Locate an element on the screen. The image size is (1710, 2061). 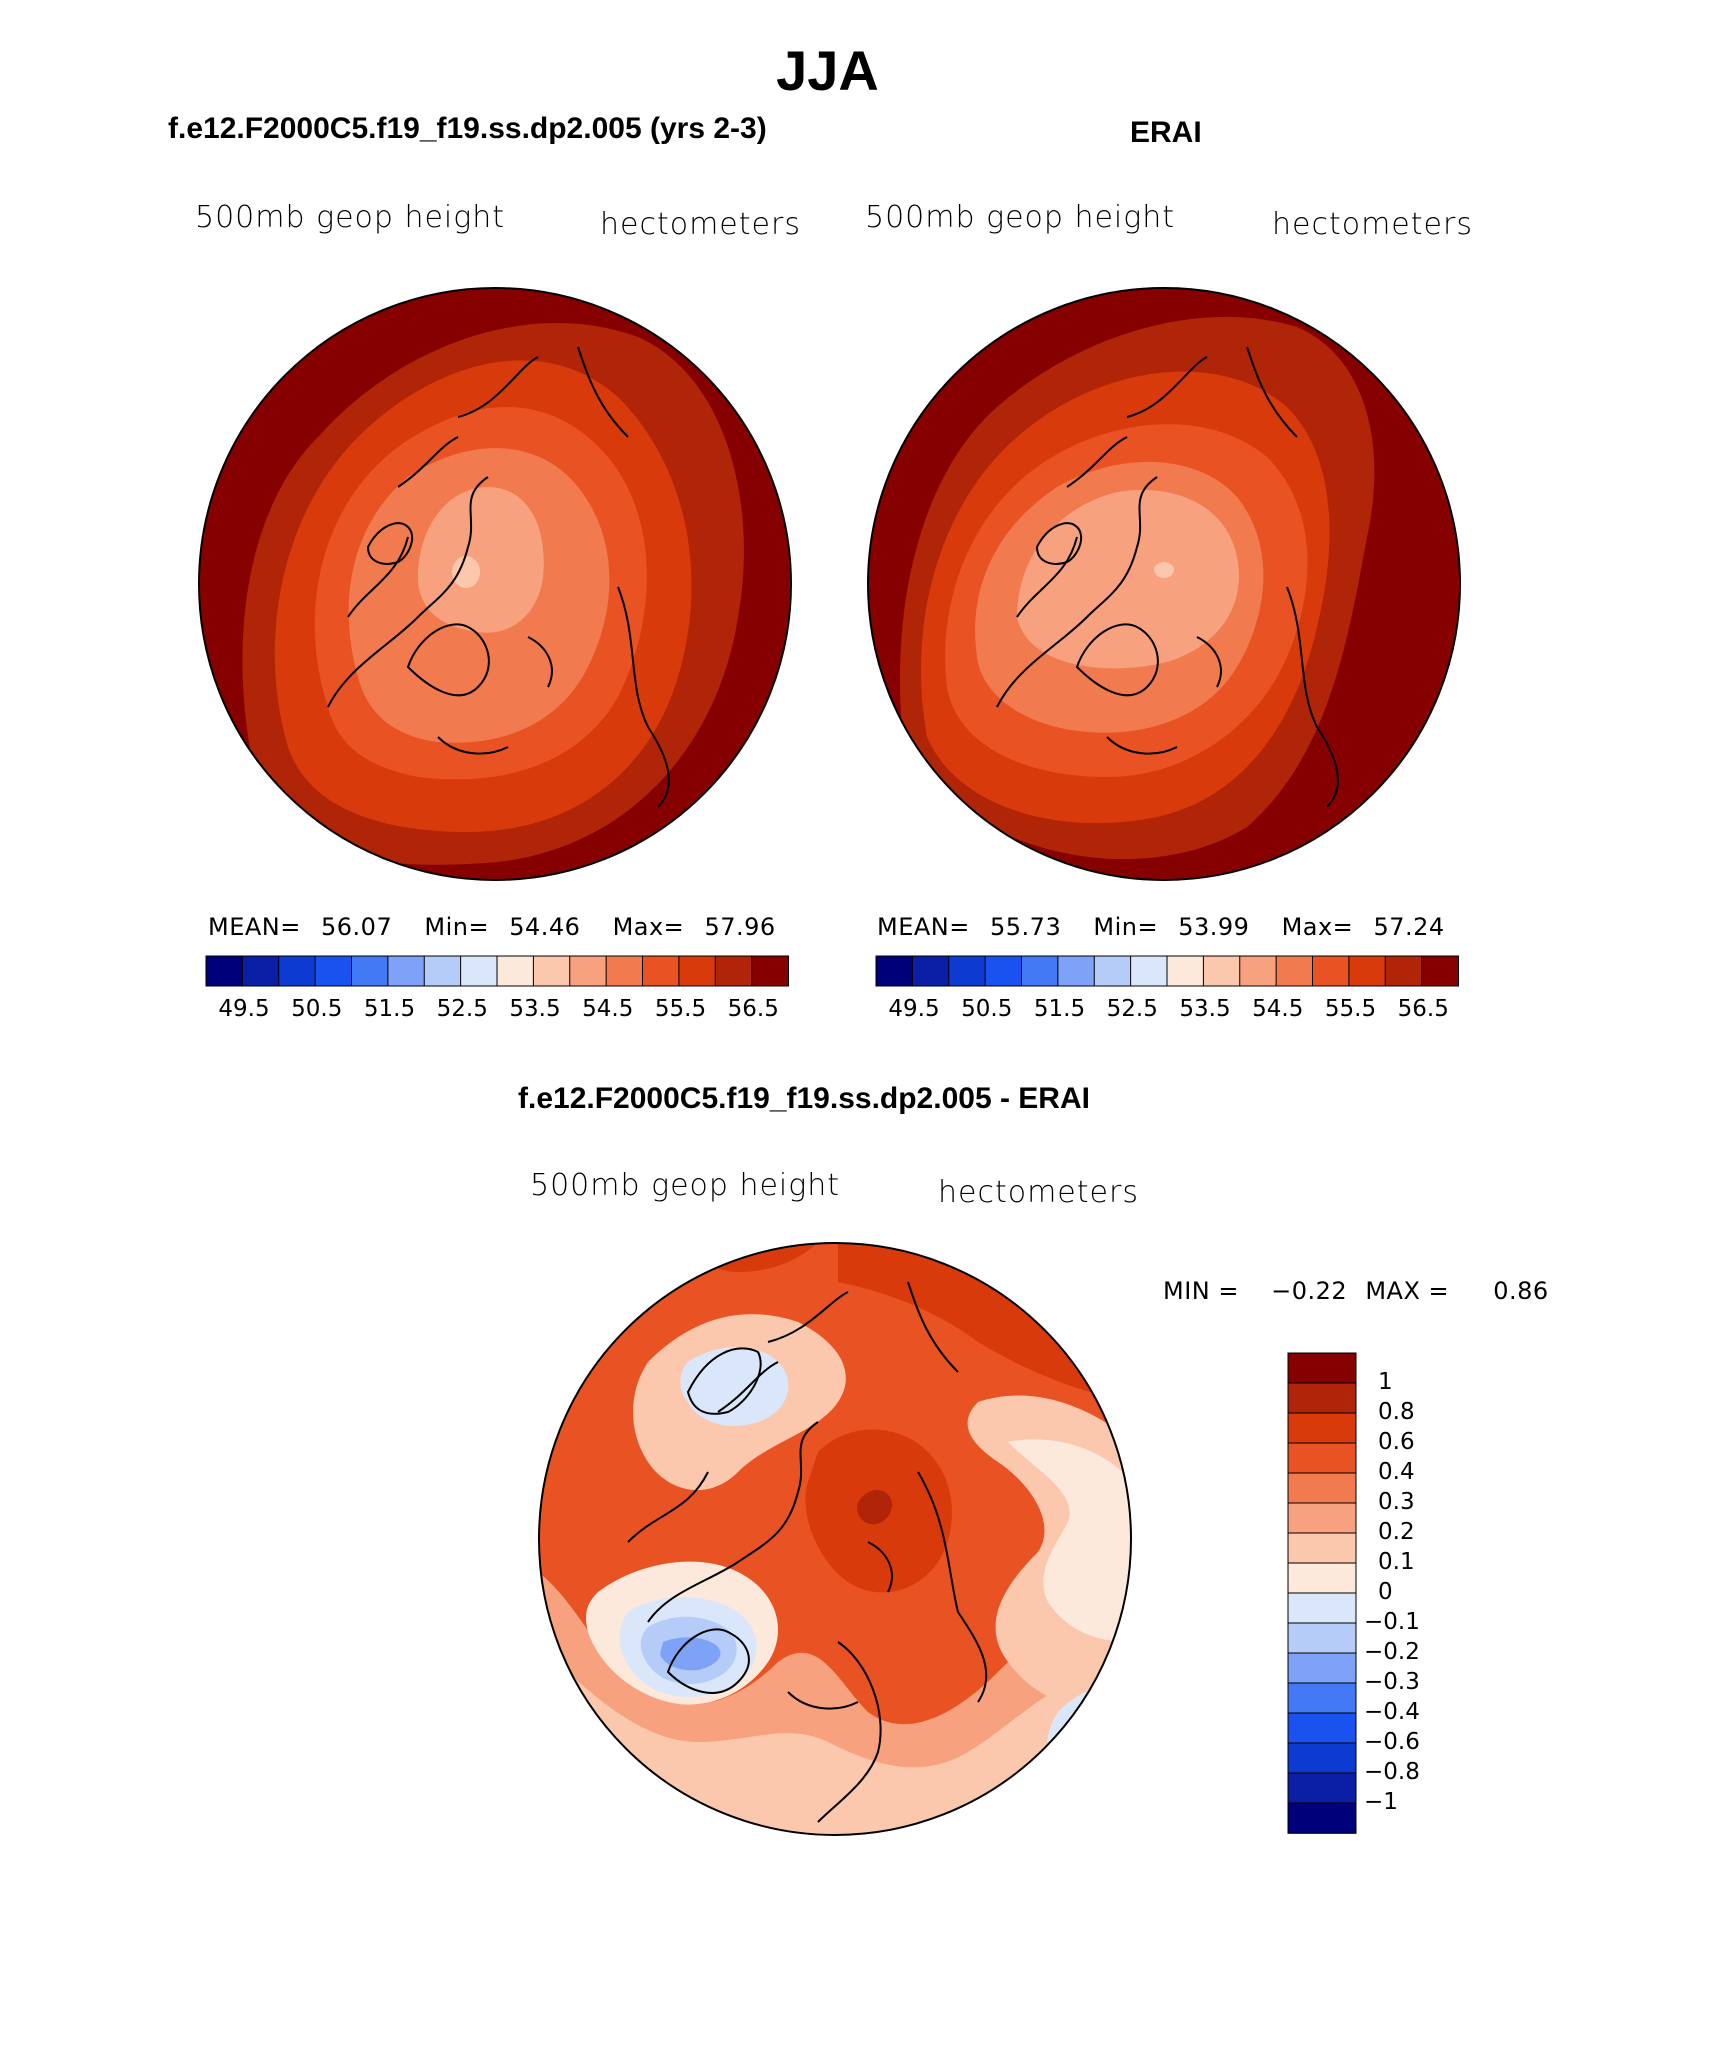
colorbar-tick-label: 0.4 is located at coordinates (1396, 1472).